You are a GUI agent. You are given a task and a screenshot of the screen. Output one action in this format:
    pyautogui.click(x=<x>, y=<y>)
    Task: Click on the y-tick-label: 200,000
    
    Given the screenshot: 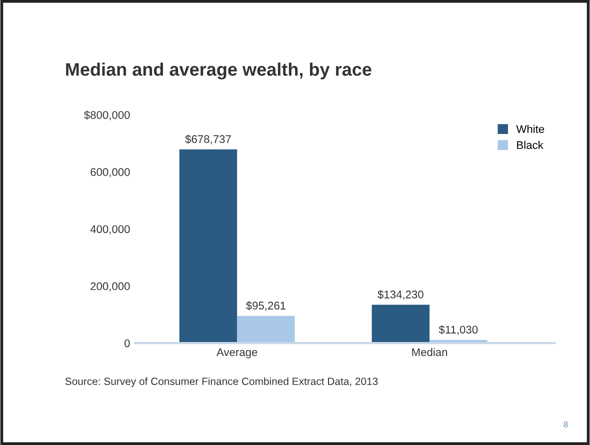 What is the action you would take?
    pyautogui.click(x=110, y=287)
    